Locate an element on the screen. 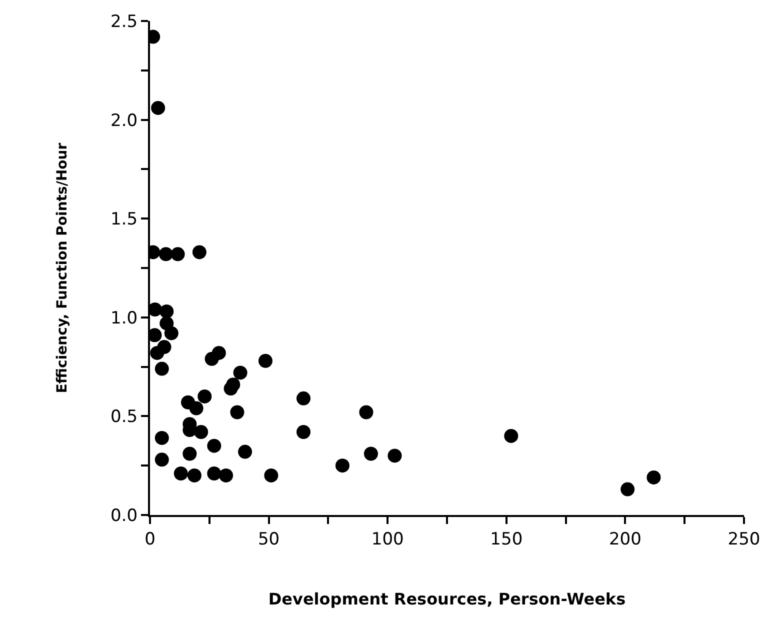  x-tick-label: 150 is located at coordinates (506, 539).